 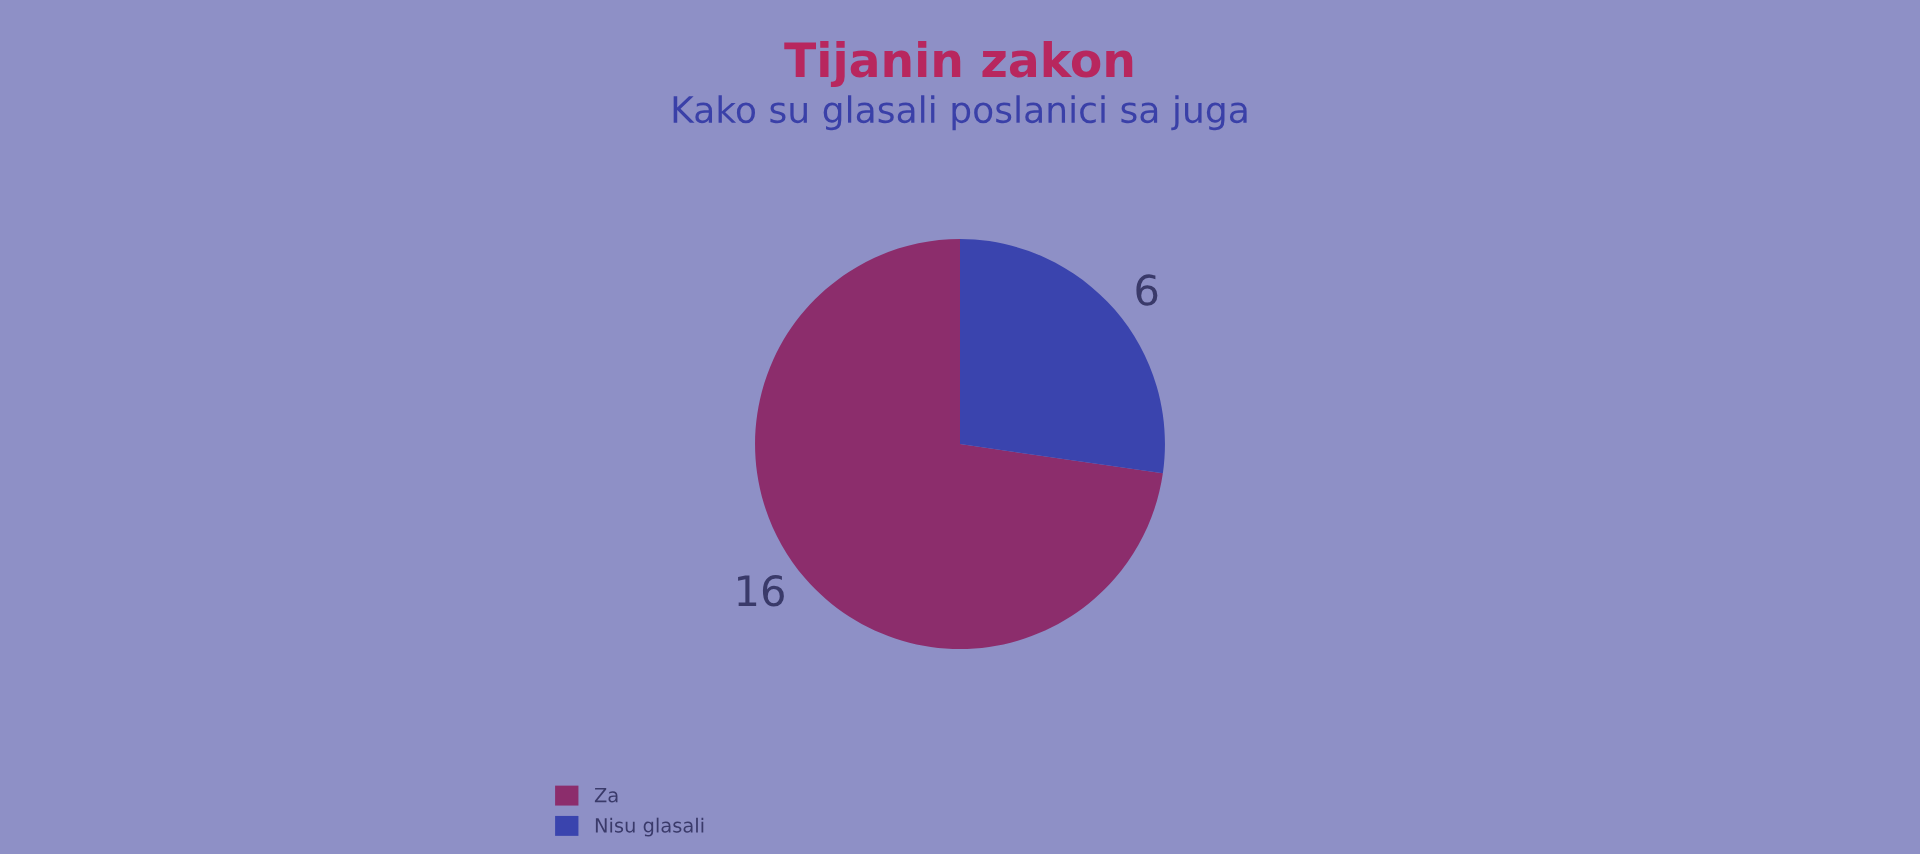 I want to click on chart-subtitle: Kako su glasali poslanici sa juga, so click(x=960, y=113).